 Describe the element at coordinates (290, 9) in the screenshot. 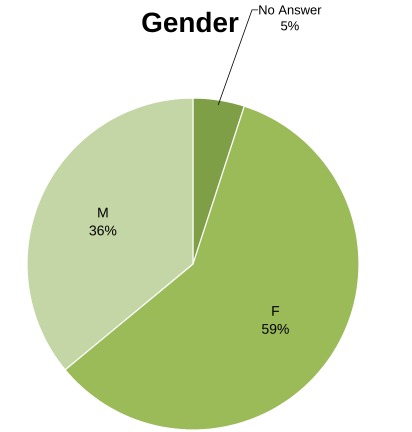

I see `slice-label: No Answer` at that location.